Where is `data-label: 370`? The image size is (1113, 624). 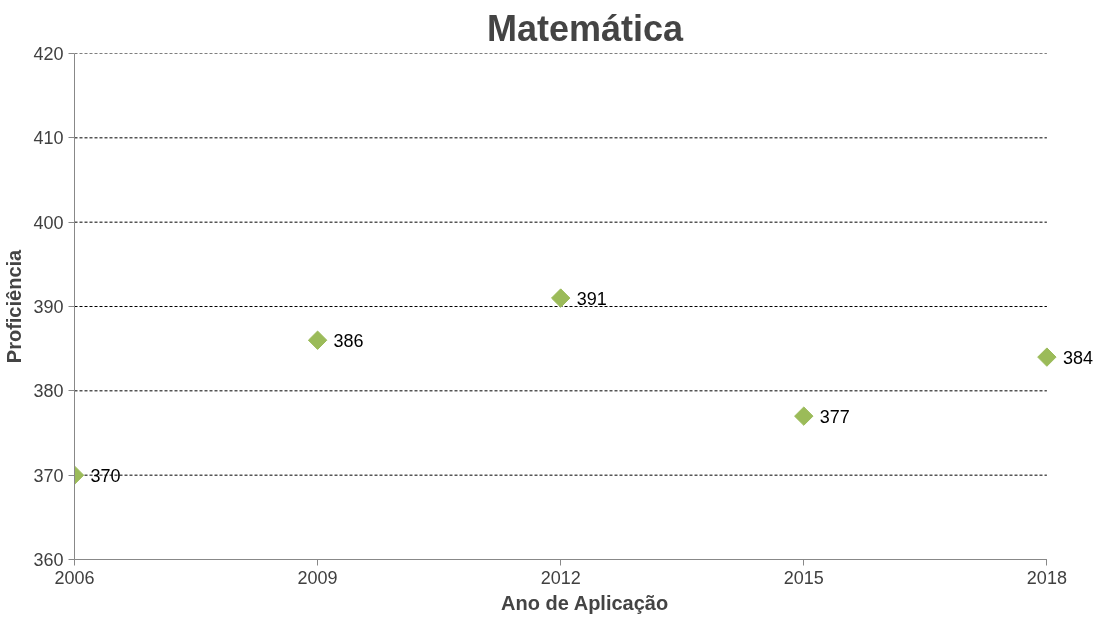 data-label: 370 is located at coordinates (105, 475).